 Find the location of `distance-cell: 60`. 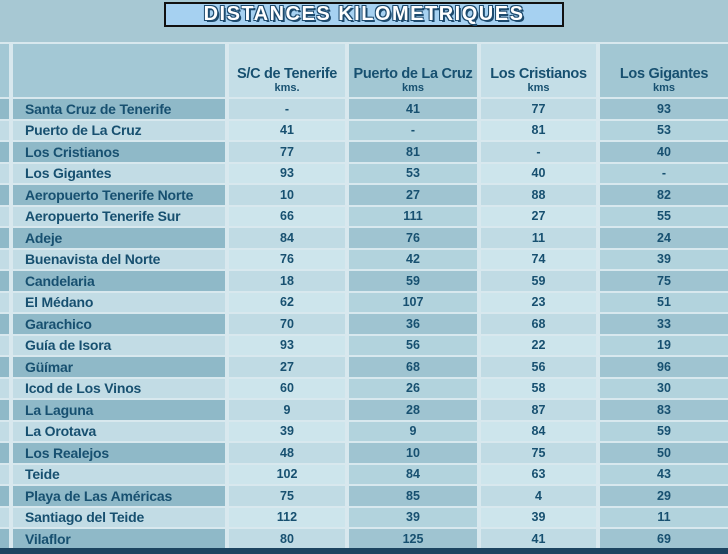

distance-cell: 60 is located at coordinates (287, 388).